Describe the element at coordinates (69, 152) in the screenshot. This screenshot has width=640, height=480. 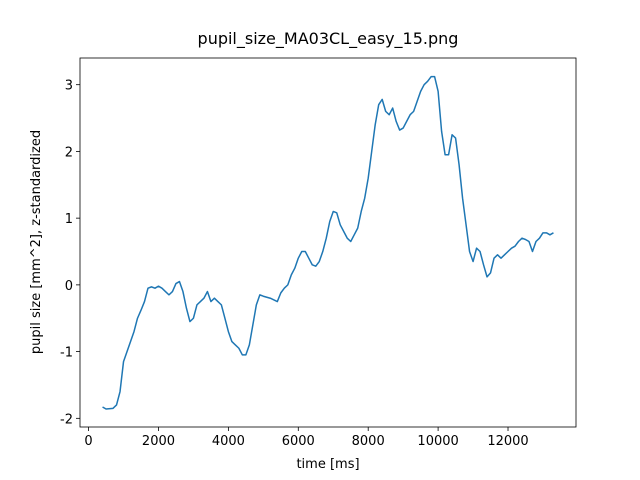
I see `y-tick-label: 2` at that location.